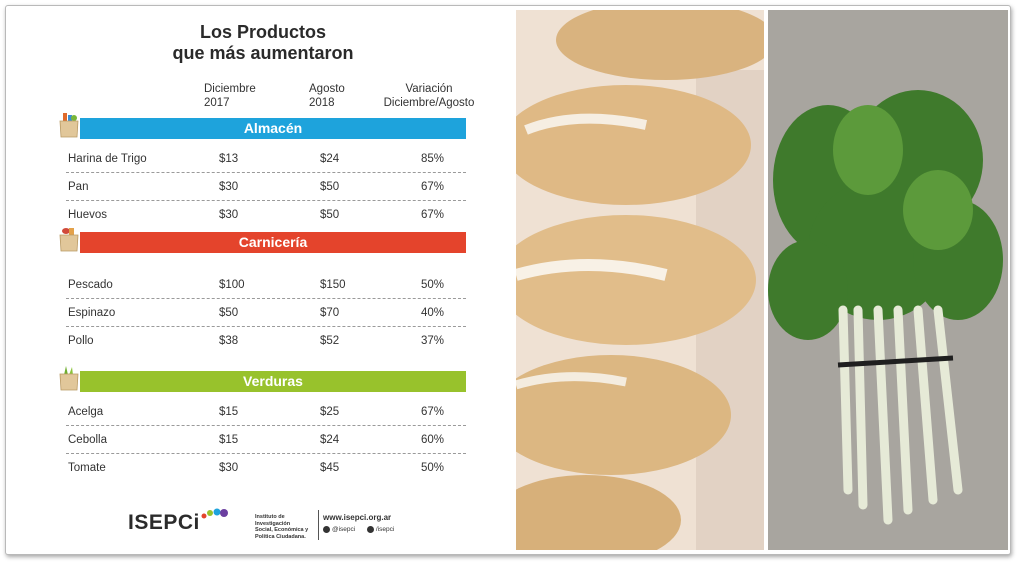 This screenshot has height=562, width=1018. I want to click on table-row: Huevos $30 $50 67%, so click(256, 215).